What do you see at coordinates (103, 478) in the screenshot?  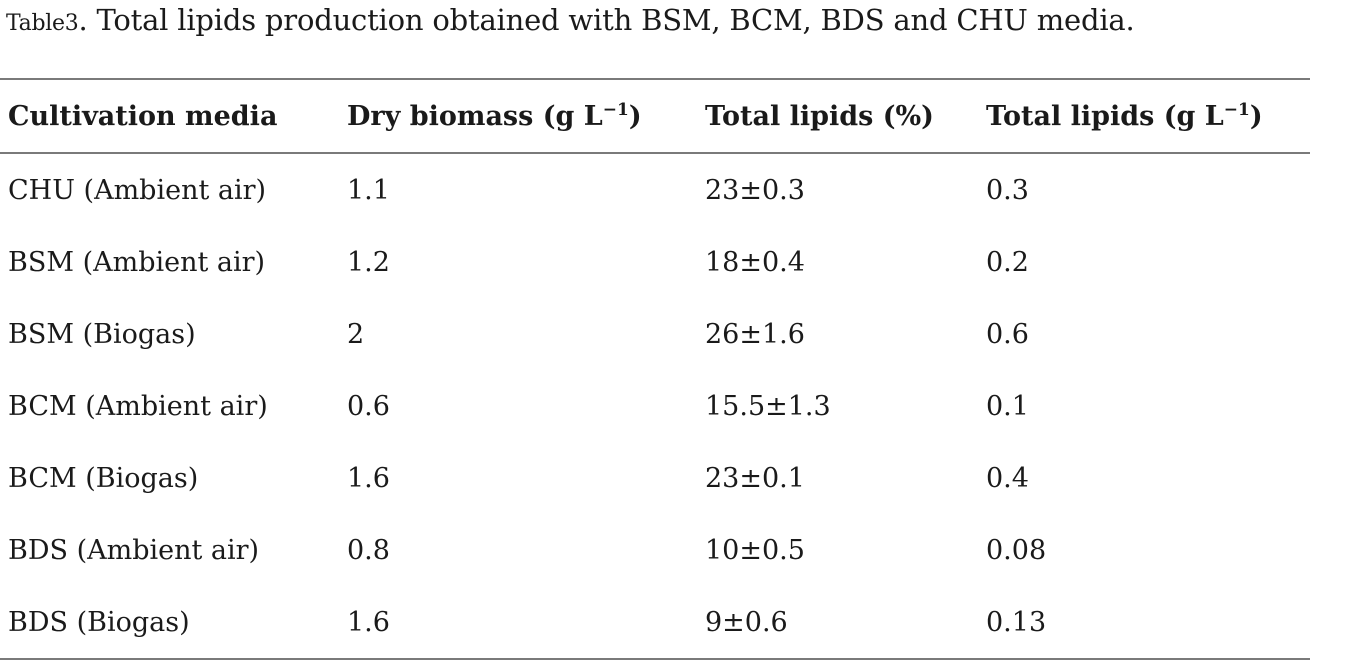 I see `cell-media: BCM (Biogas)` at bounding box center [103, 478].